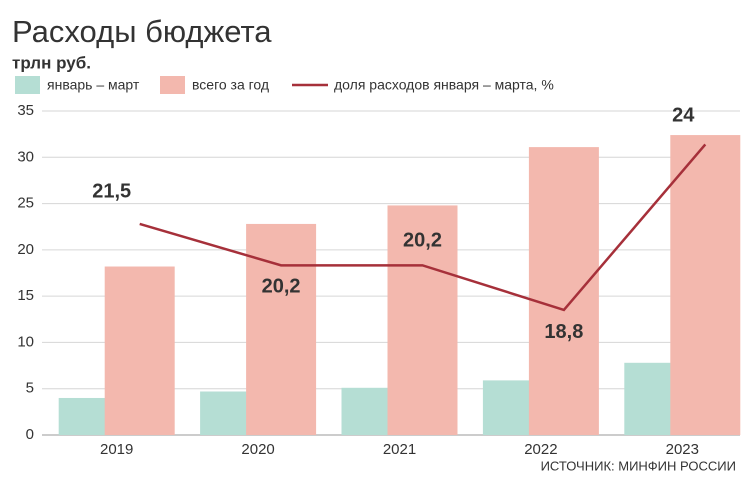 The width and height of the screenshot is (750, 486). Describe the element at coordinates (93, 85) in the screenshot. I see `legend-label: январь – март` at that location.